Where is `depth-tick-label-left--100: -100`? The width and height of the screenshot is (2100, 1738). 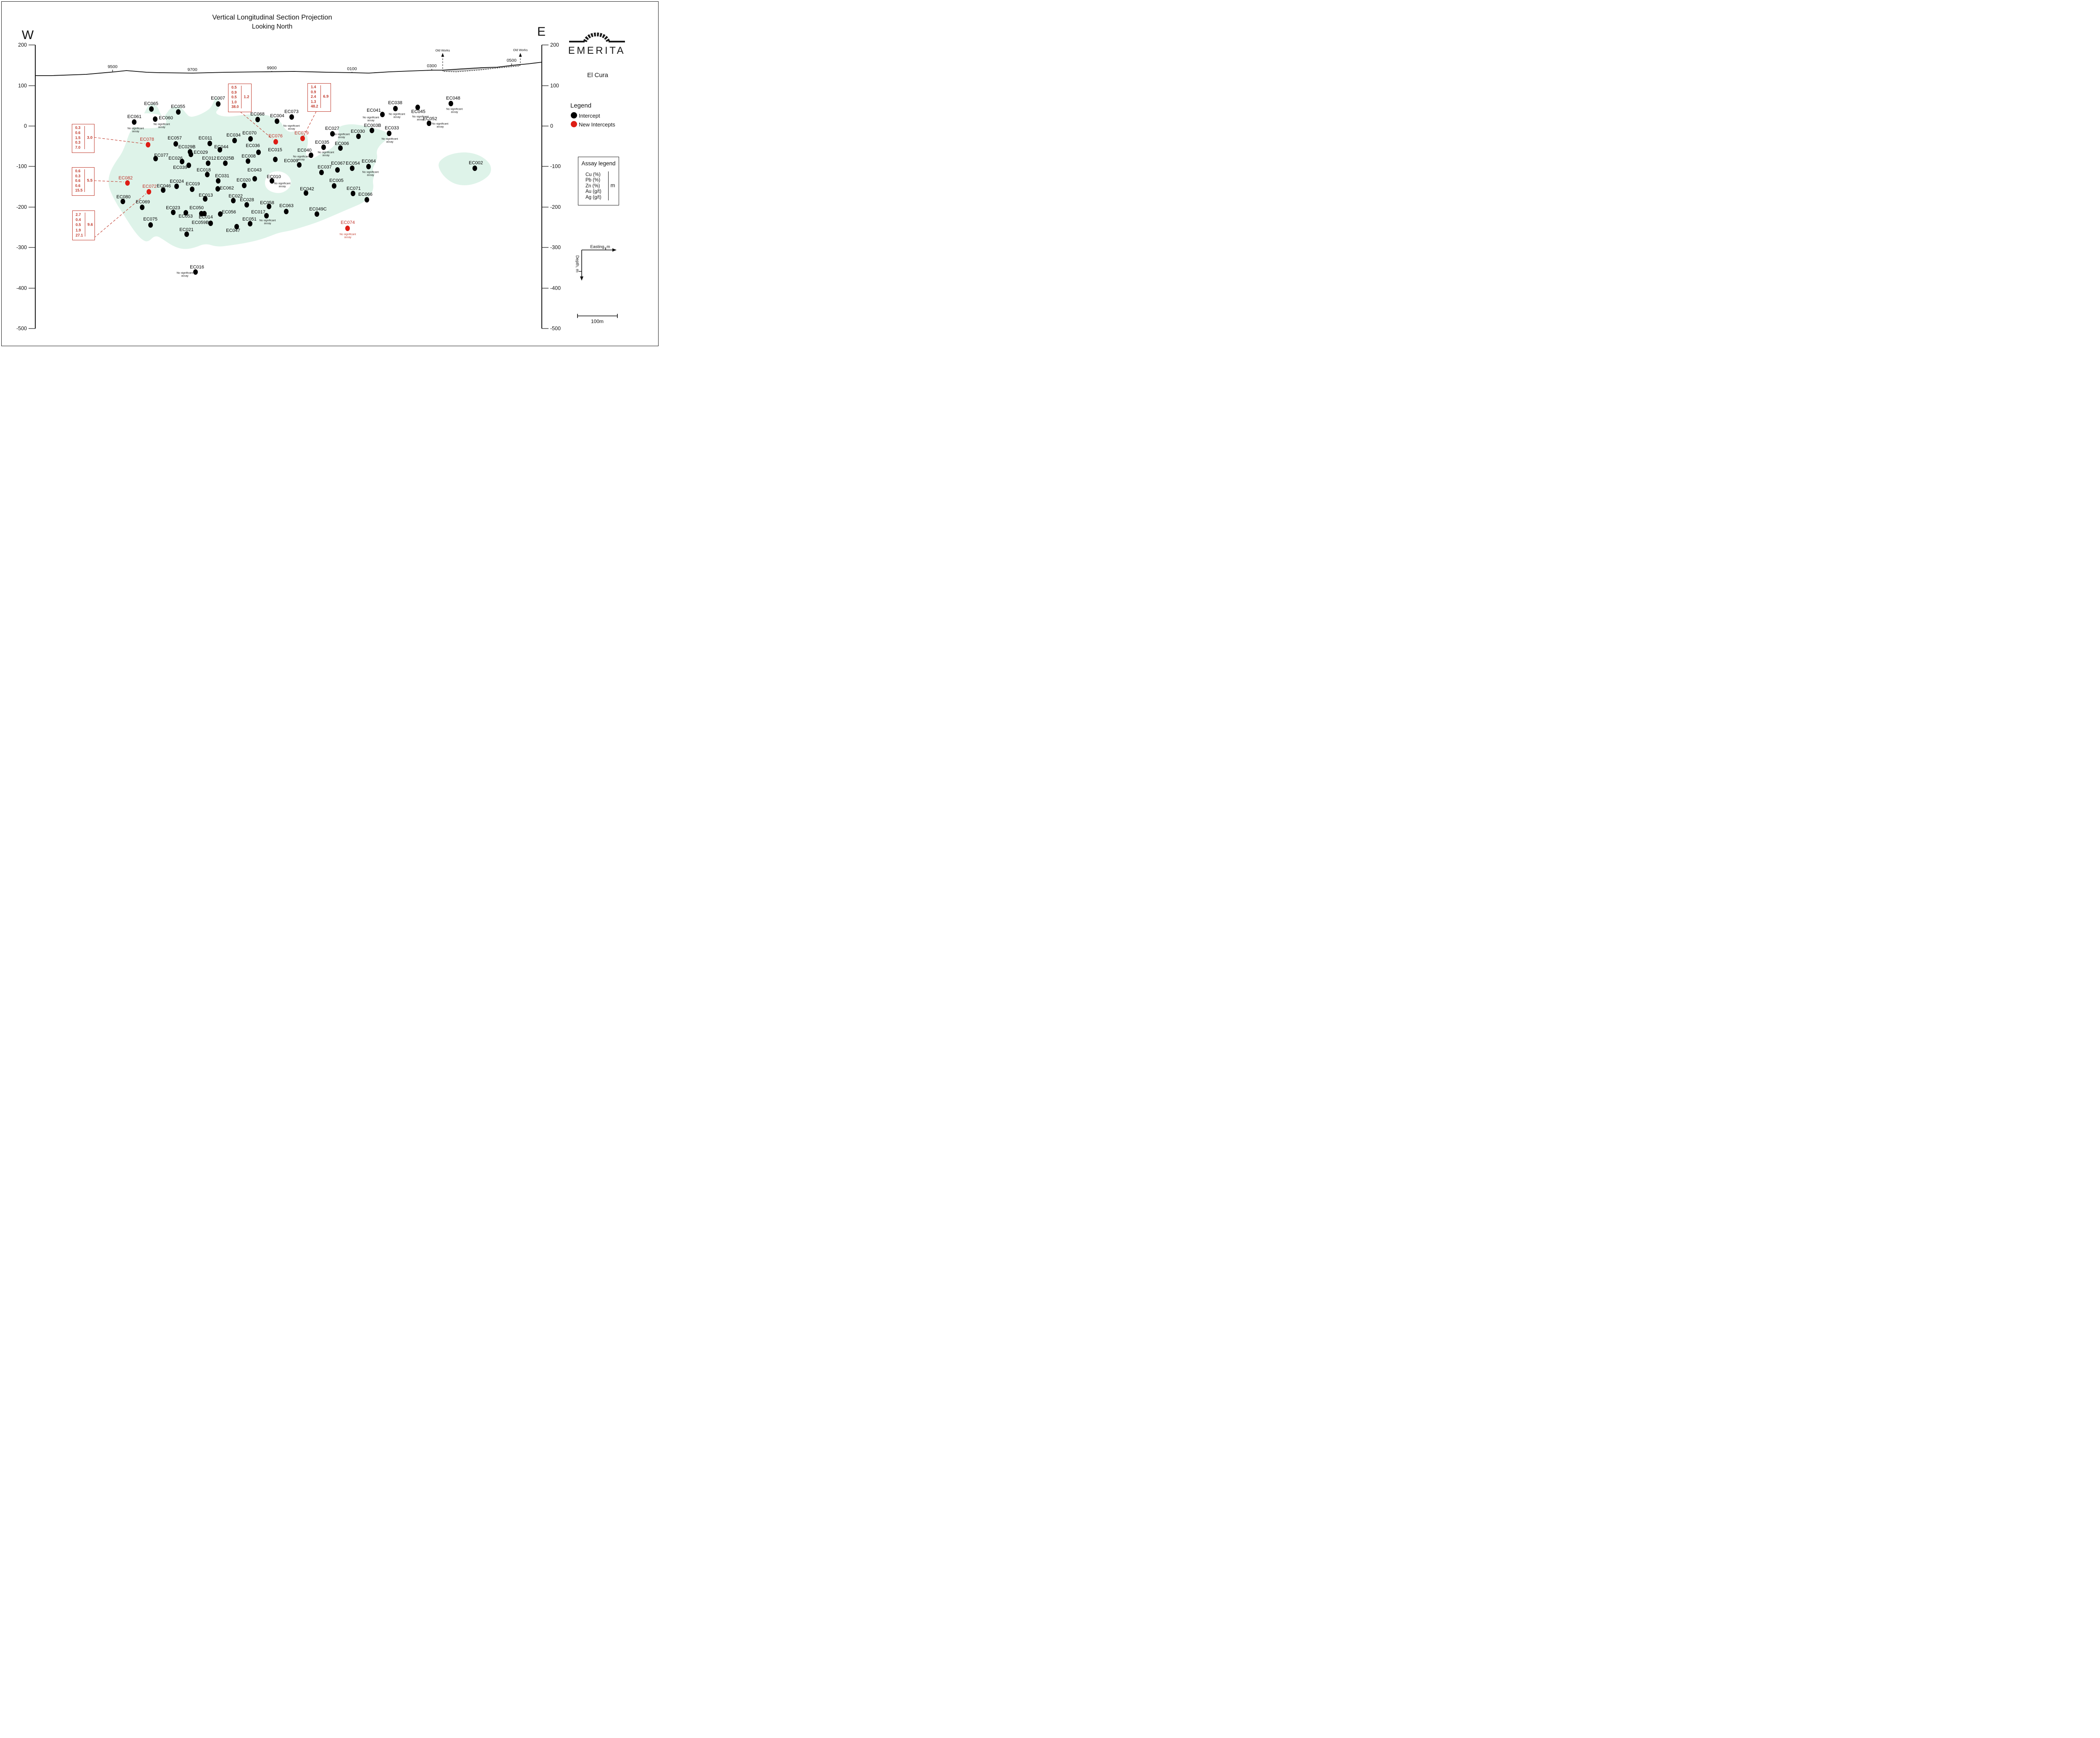
depth-tick-label-left--100: -100 is located at coordinates (21, 166).